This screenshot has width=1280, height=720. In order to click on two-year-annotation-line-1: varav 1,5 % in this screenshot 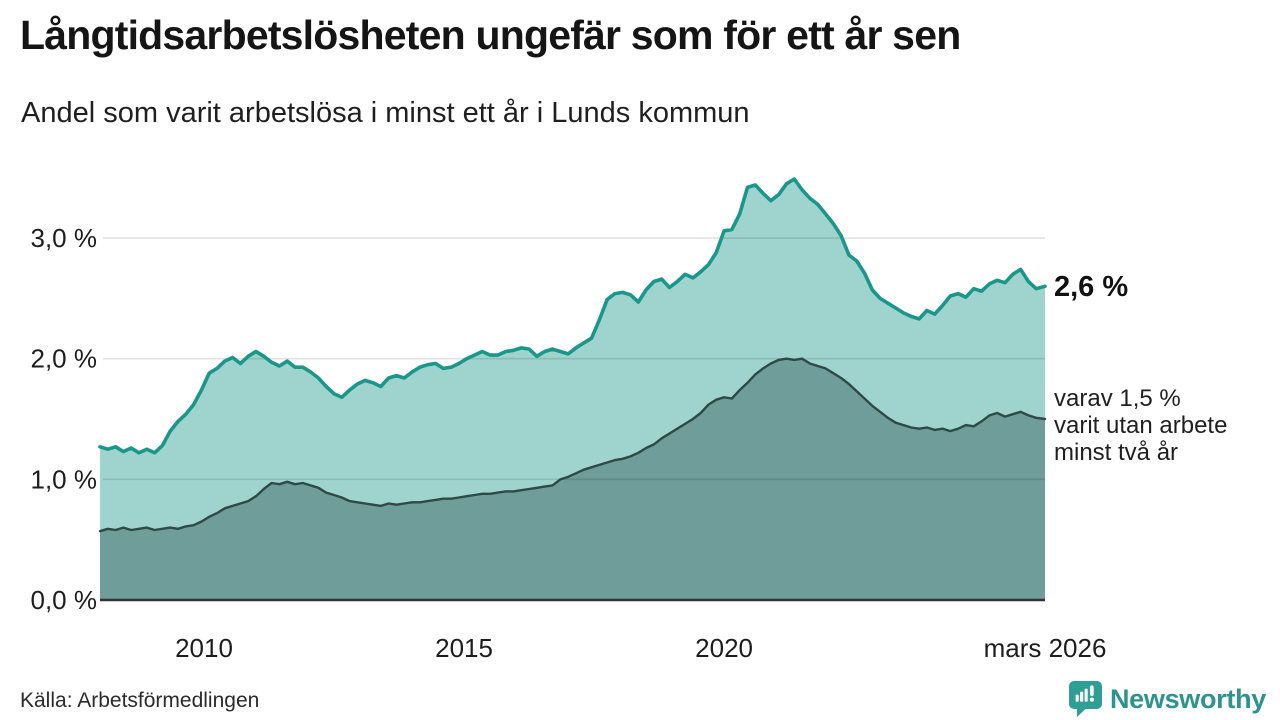, I will do `click(1117, 398)`.